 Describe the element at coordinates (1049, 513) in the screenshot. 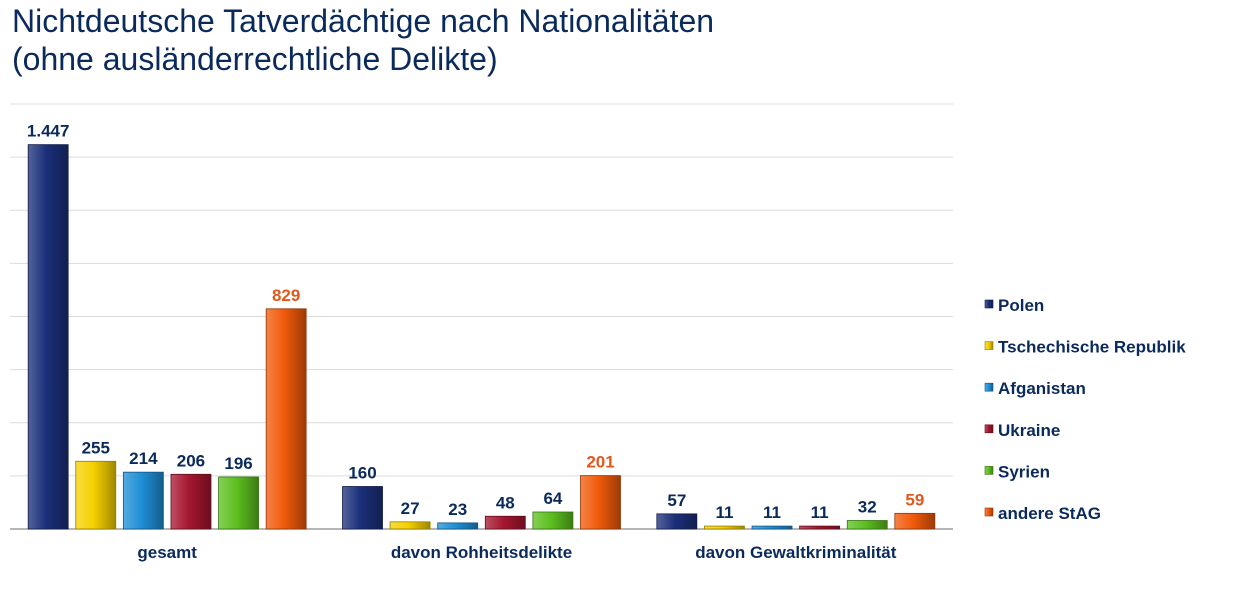

I see `legend-label: andere StAG` at that location.